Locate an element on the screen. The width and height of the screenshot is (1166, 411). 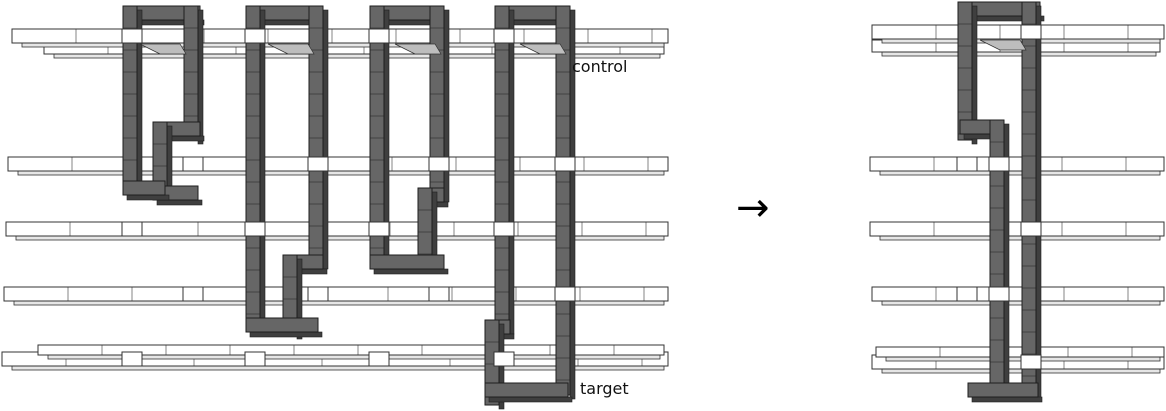
target-label: target is located at coordinates (604, 388).